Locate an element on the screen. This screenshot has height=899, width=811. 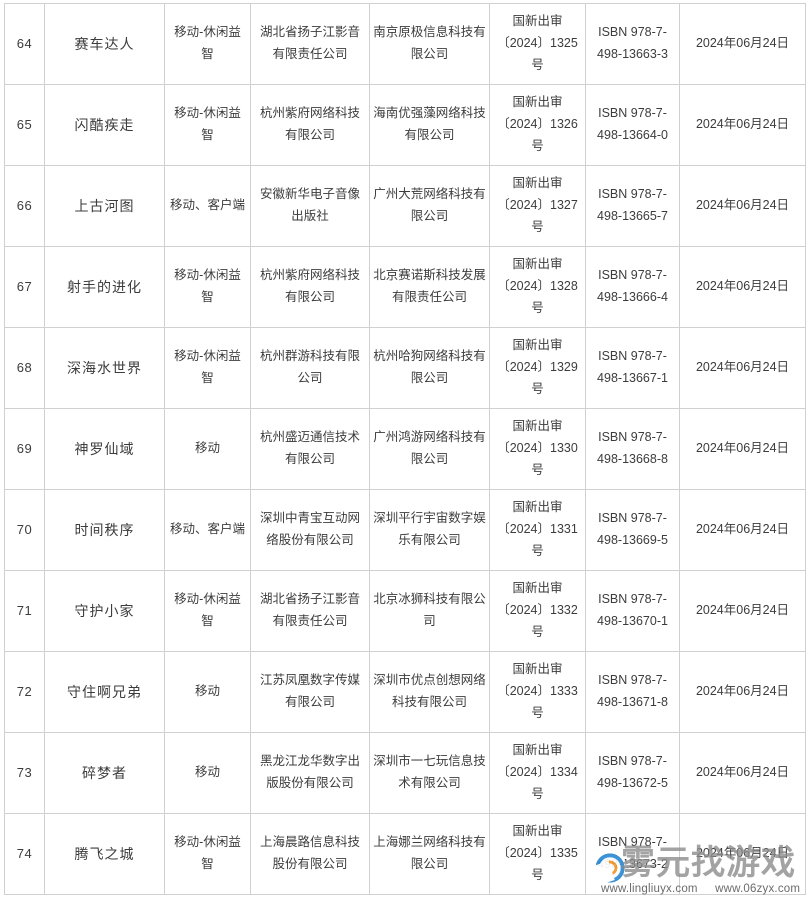
cell-doc-no: 国新出审〔2024〕1329 号 is located at coordinates (537, 368).